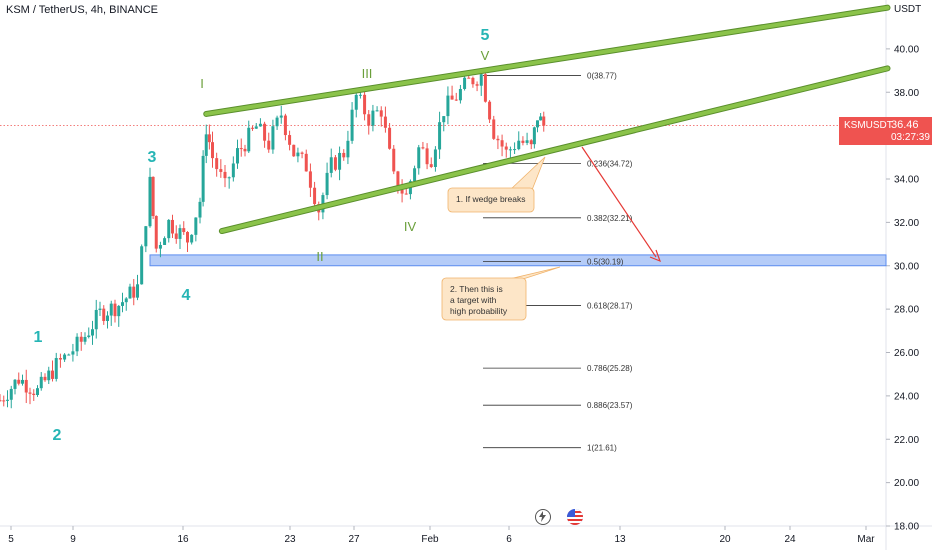 The height and width of the screenshot is (550, 932). What do you see at coordinates (906, 527) in the screenshot?
I see `y-tick-label: 18.00` at bounding box center [906, 527].